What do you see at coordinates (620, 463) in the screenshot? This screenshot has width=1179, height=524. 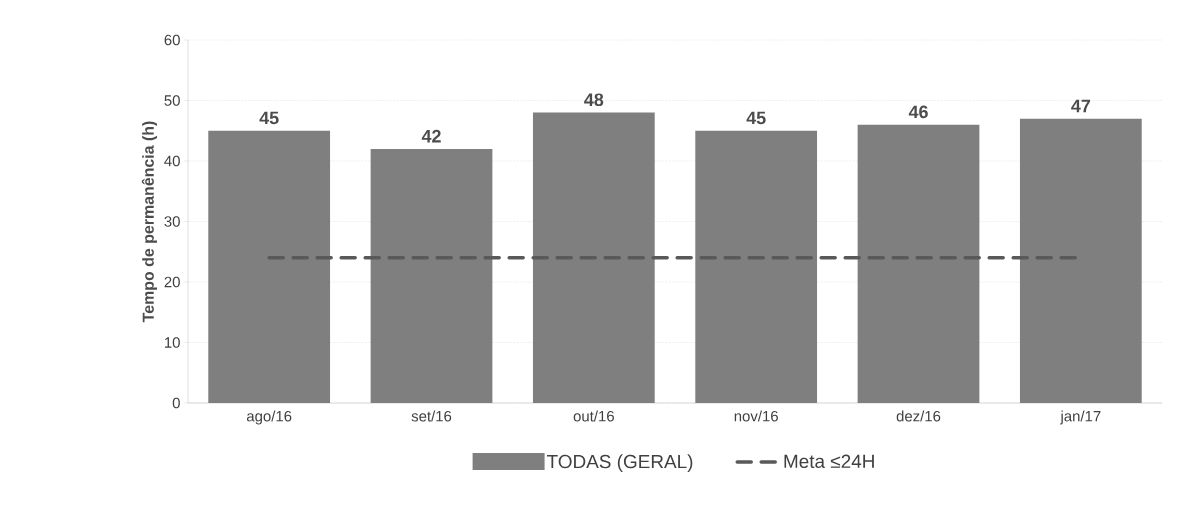 I see `legend-label: TODAS (GERAL)` at bounding box center [620, 463].